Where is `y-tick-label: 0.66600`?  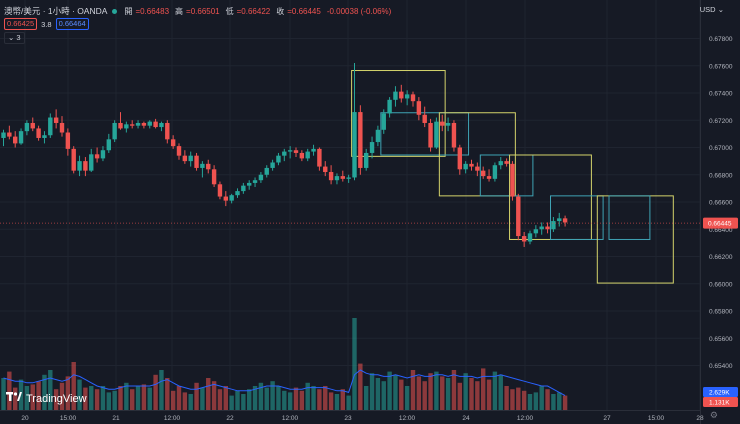
y-tick-label: 0.66600 is located at coordinates (721, 203).